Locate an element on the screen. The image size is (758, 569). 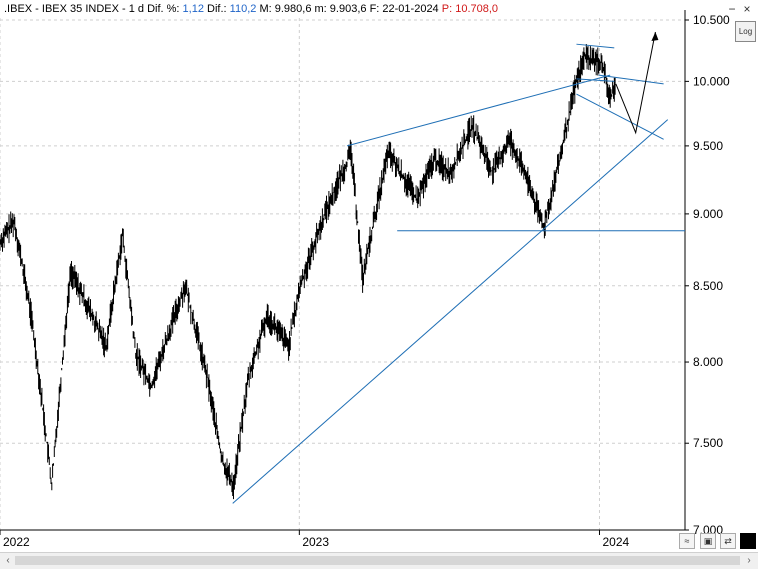
scroll-chart-icon: ≈ is located at coordinates (687, 541).